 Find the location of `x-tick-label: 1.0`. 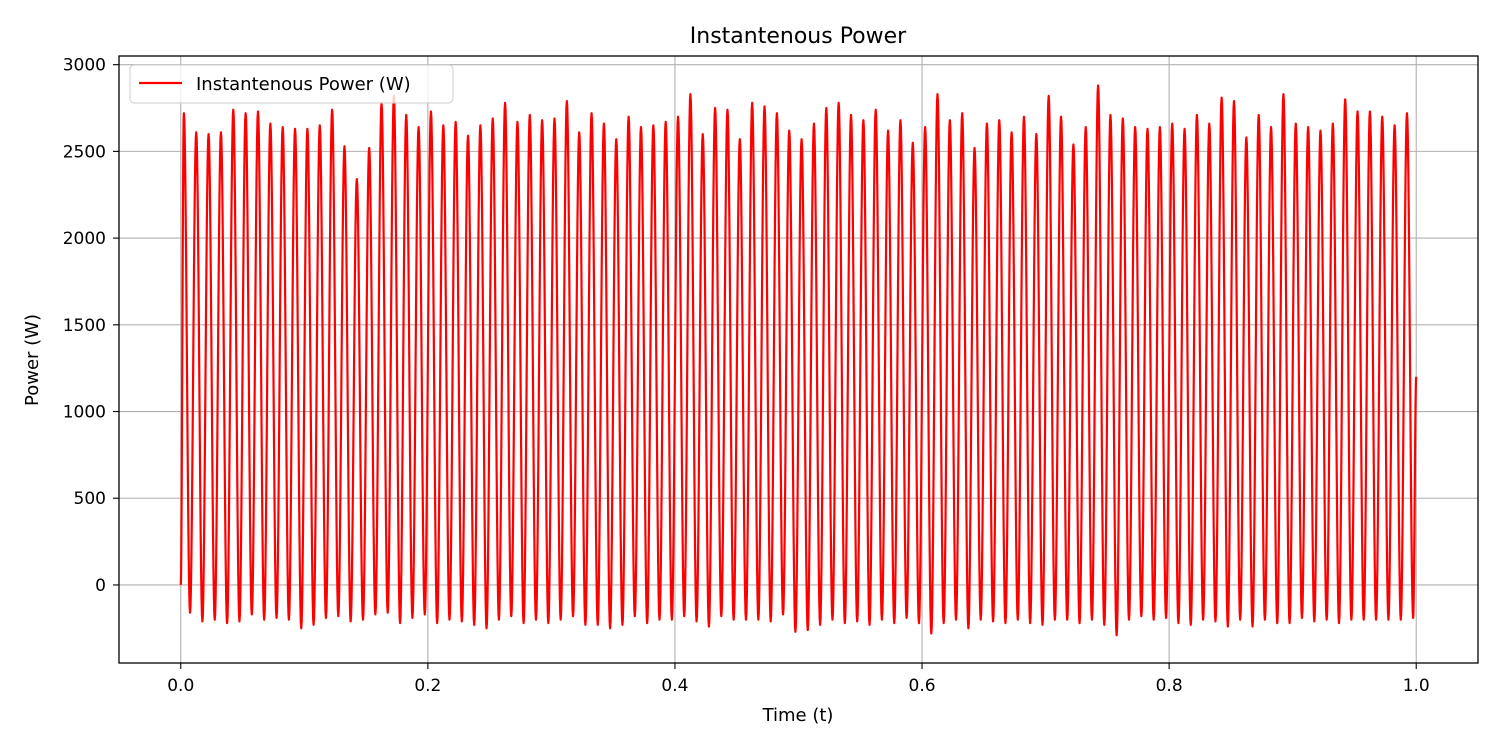

x-tick-label: 1.0 is located at coordinates (1416, 686).